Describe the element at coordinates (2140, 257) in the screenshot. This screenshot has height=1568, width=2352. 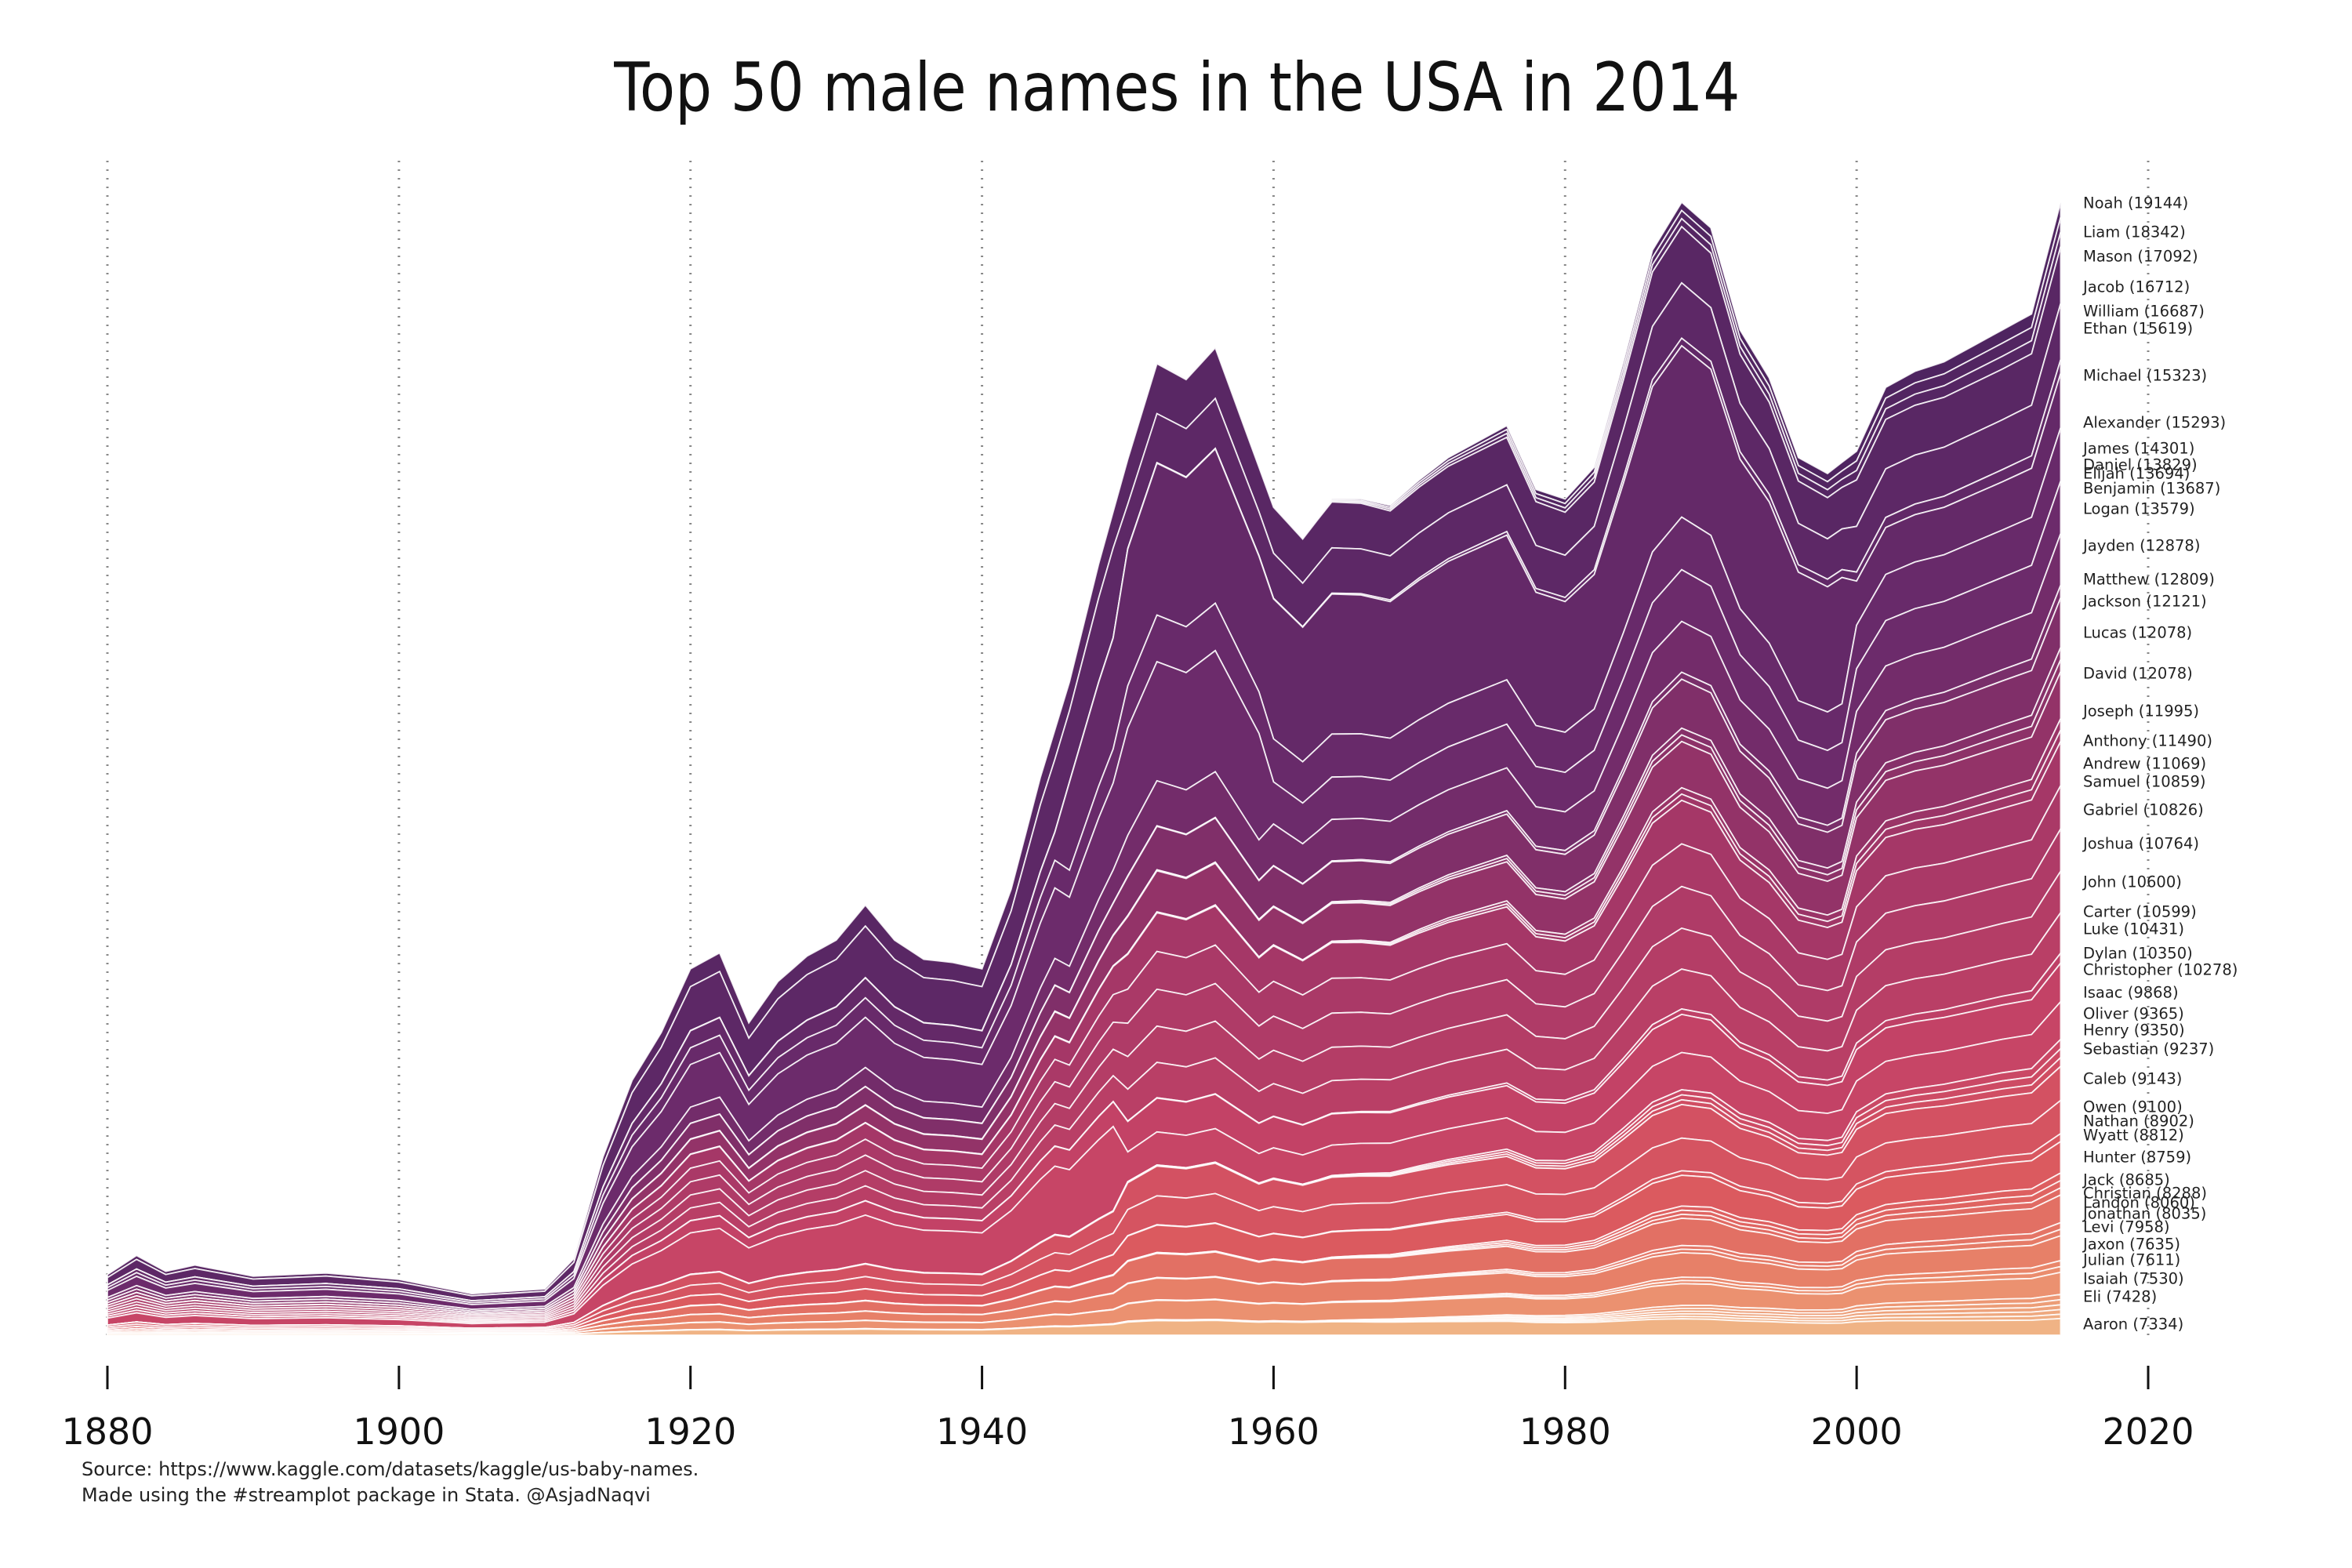
I see `series-label-mason: Mason (17092)` at that location.